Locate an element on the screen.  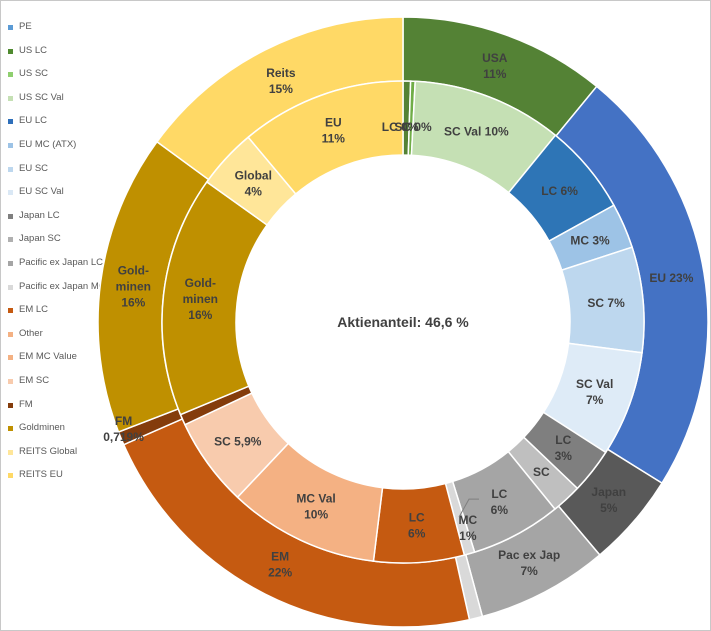
legend-item: Other is located at coordinates (61, 340).